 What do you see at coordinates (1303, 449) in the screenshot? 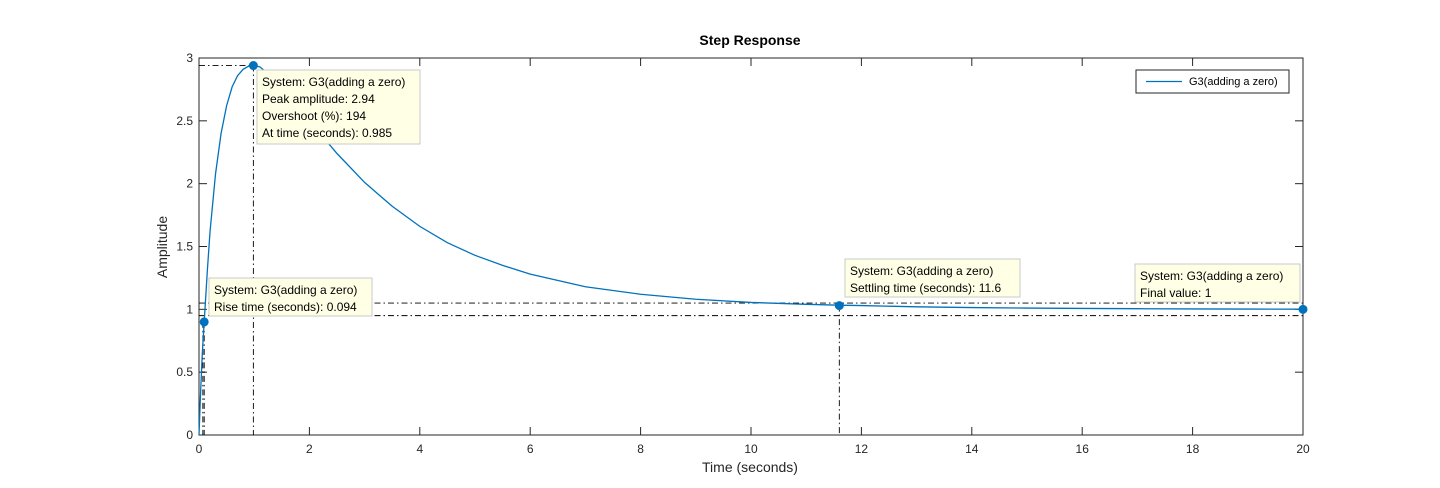
I see `x-tick-label: 20` at bounding box center [1303, 449].